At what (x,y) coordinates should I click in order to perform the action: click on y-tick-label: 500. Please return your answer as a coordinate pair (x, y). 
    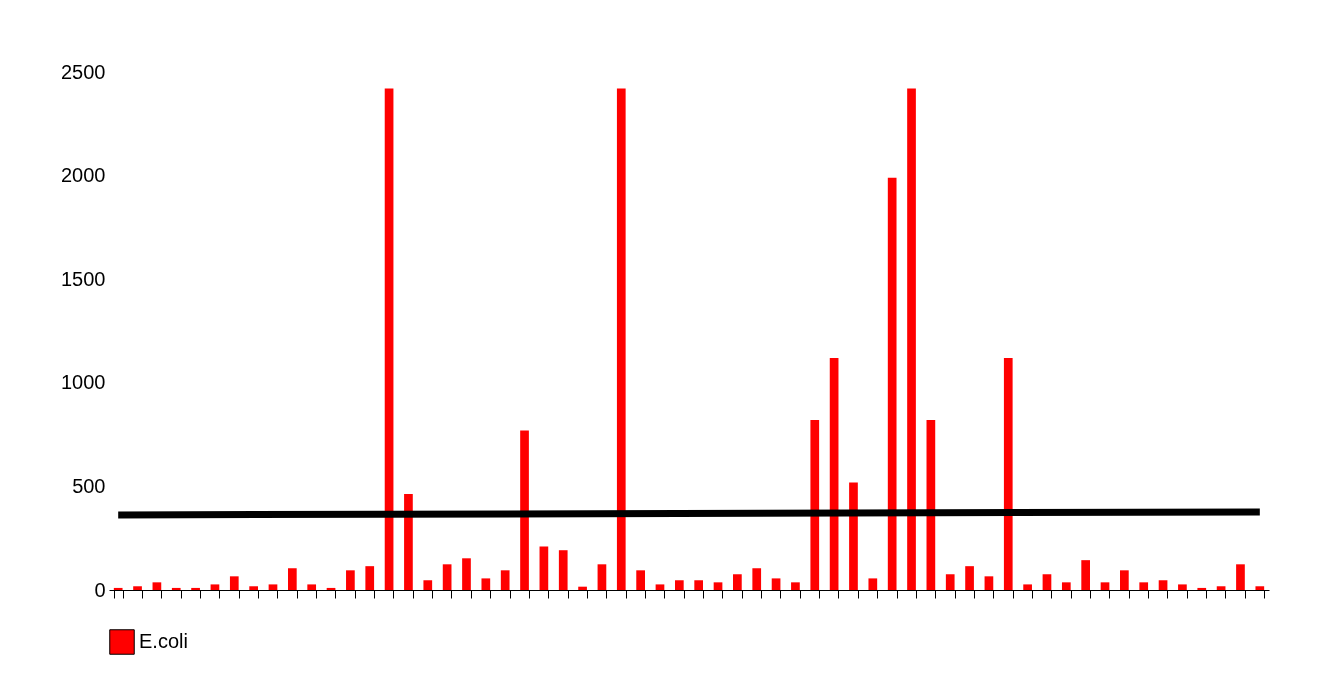
    Looking at the image, I should click on (89, 485).